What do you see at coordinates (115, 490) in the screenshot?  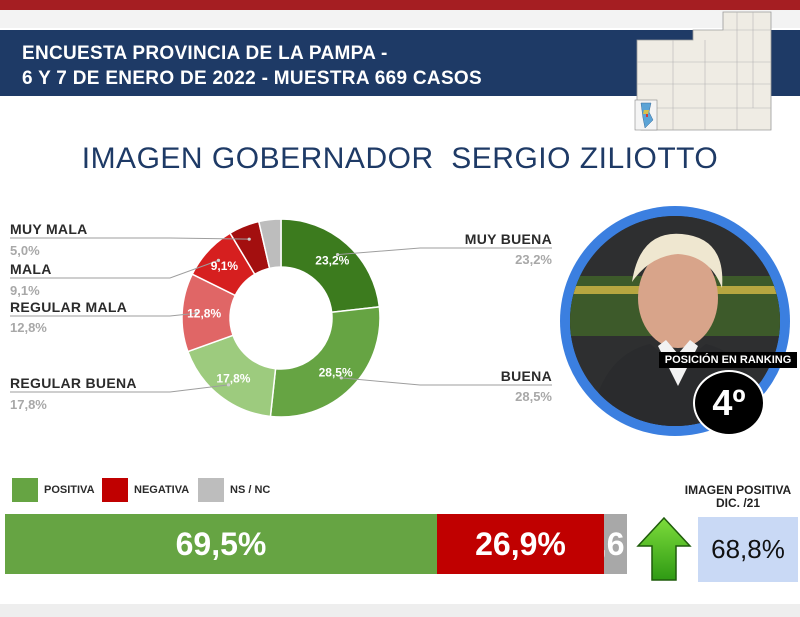 I see `key-swatch-negativa` at bounding box center [115, 490].